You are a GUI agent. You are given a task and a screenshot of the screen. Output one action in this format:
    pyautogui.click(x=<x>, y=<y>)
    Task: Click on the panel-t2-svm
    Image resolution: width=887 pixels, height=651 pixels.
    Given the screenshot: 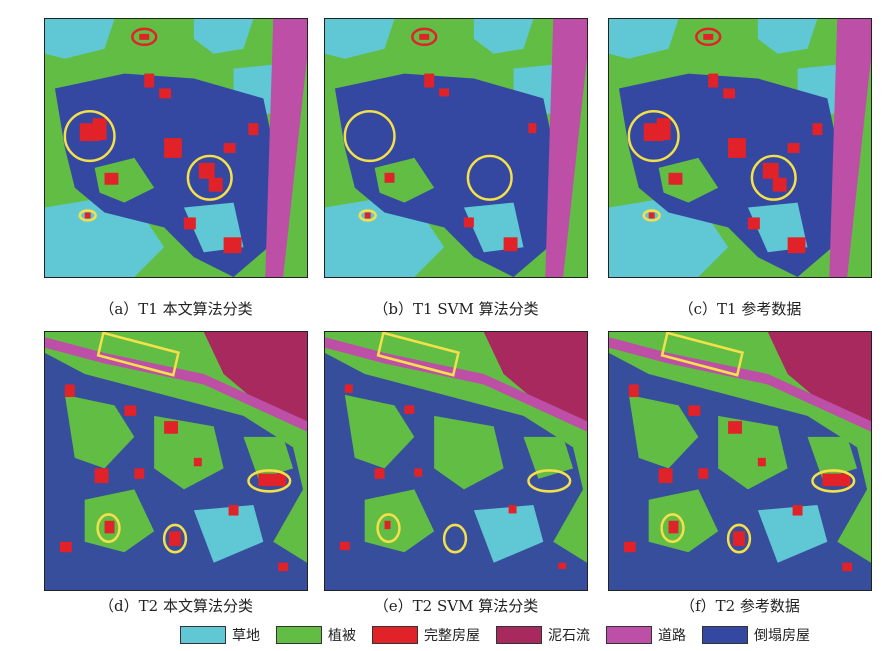 What is the action you would take?
    pyautogui.click(x=456, y=461)
    